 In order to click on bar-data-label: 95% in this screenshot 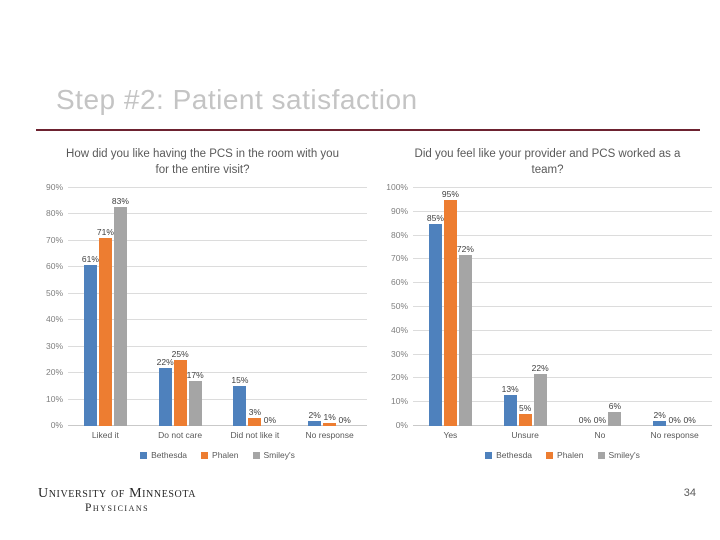, I will do `click(450, 193)`.